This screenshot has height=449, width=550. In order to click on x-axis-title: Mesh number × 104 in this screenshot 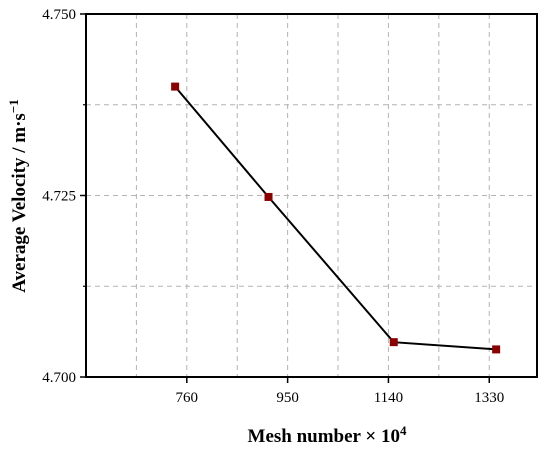, I will do `click(327, 435)`.